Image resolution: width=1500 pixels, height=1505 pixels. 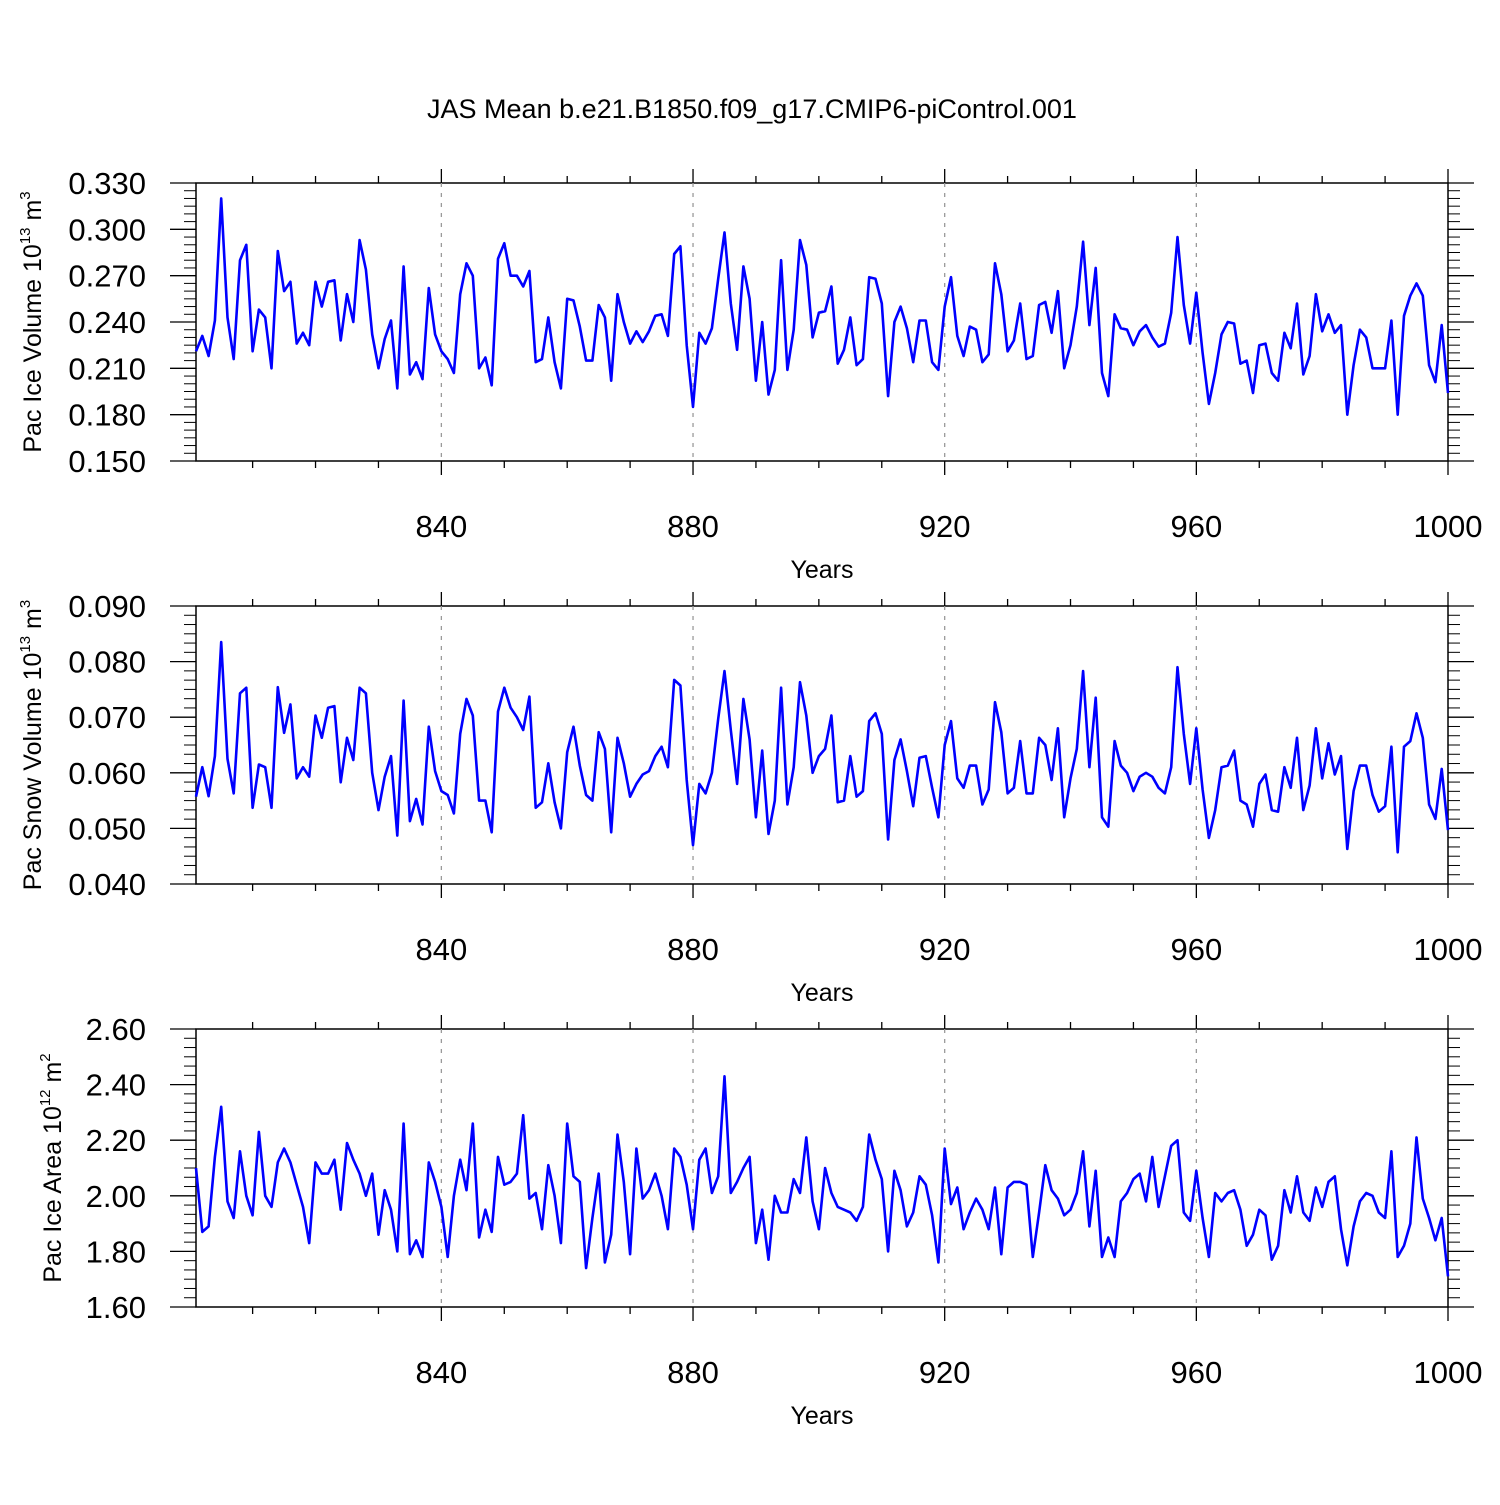 What do you see at coordinates (107, 773) in the screenshot?
I see `y-tick-label: 0.060` at bounding box center [107, 773].